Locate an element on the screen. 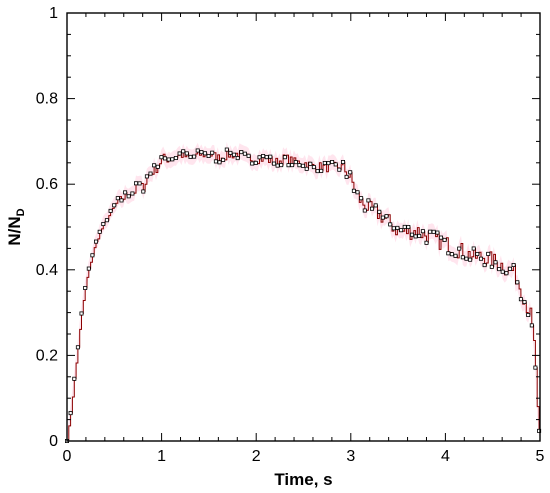 This screenshot has height=493, width=550. y-tick-label: 0.8 is located at coordinates (47, 99).